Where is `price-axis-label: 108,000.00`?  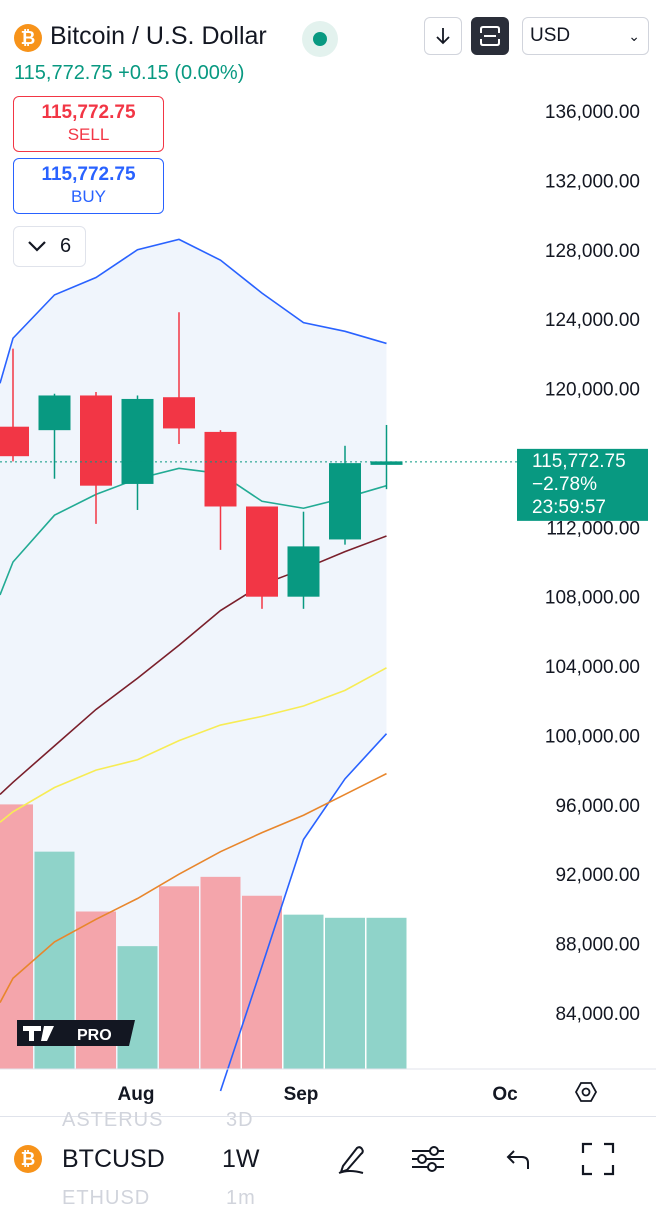
price-axis-label: 108,000.00 is located at coordinates (592, 598).